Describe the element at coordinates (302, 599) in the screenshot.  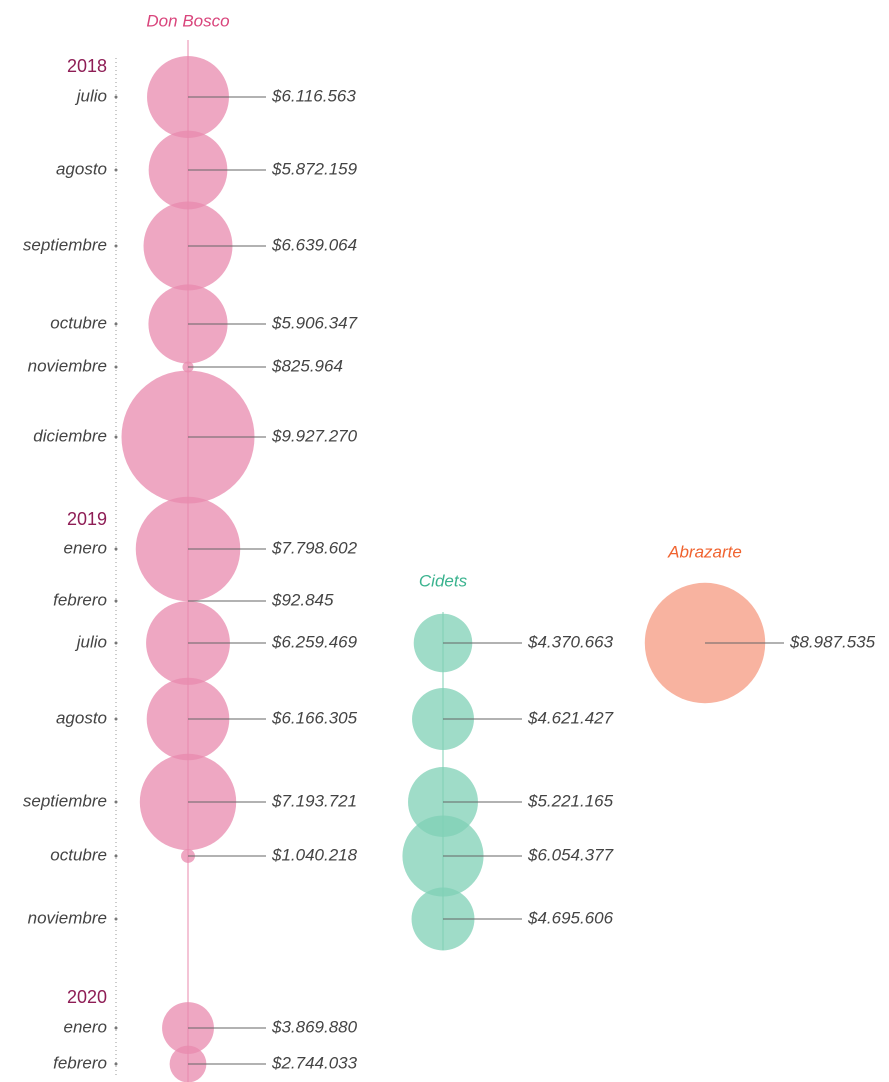
I see `value-label: $92.845` at that location.